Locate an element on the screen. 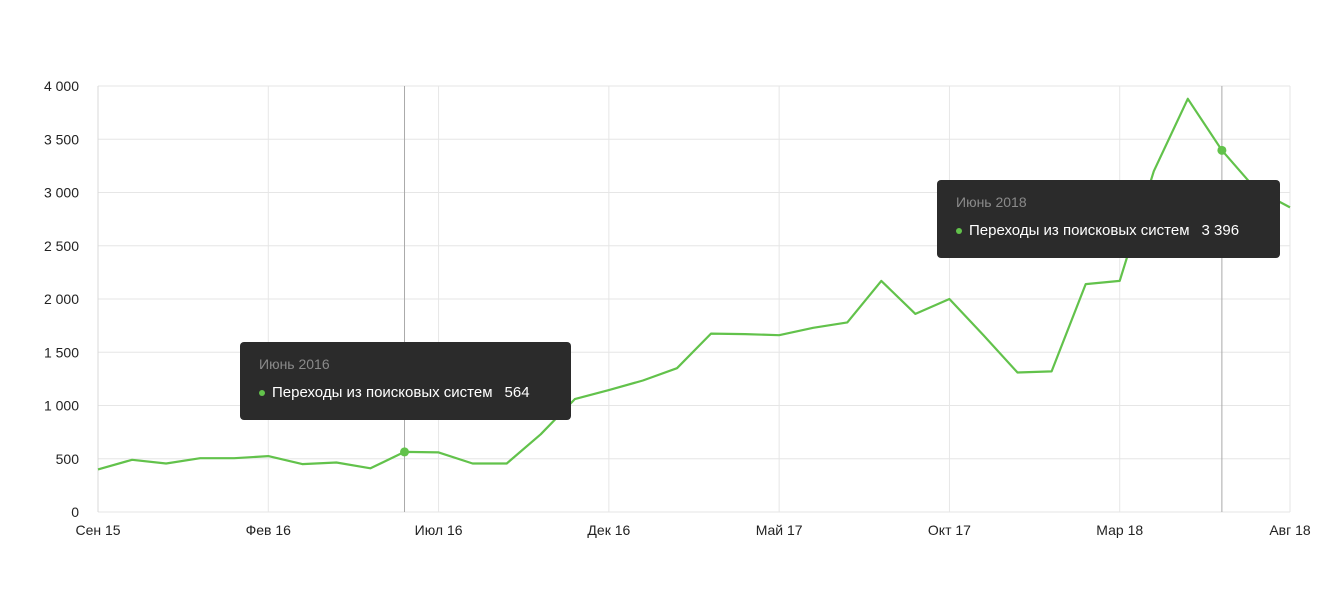 This screenshot has height=596, width=1343. tooltip-row: Переходы из поисковых систем 3 396 is located at coordinates (1097, 230).